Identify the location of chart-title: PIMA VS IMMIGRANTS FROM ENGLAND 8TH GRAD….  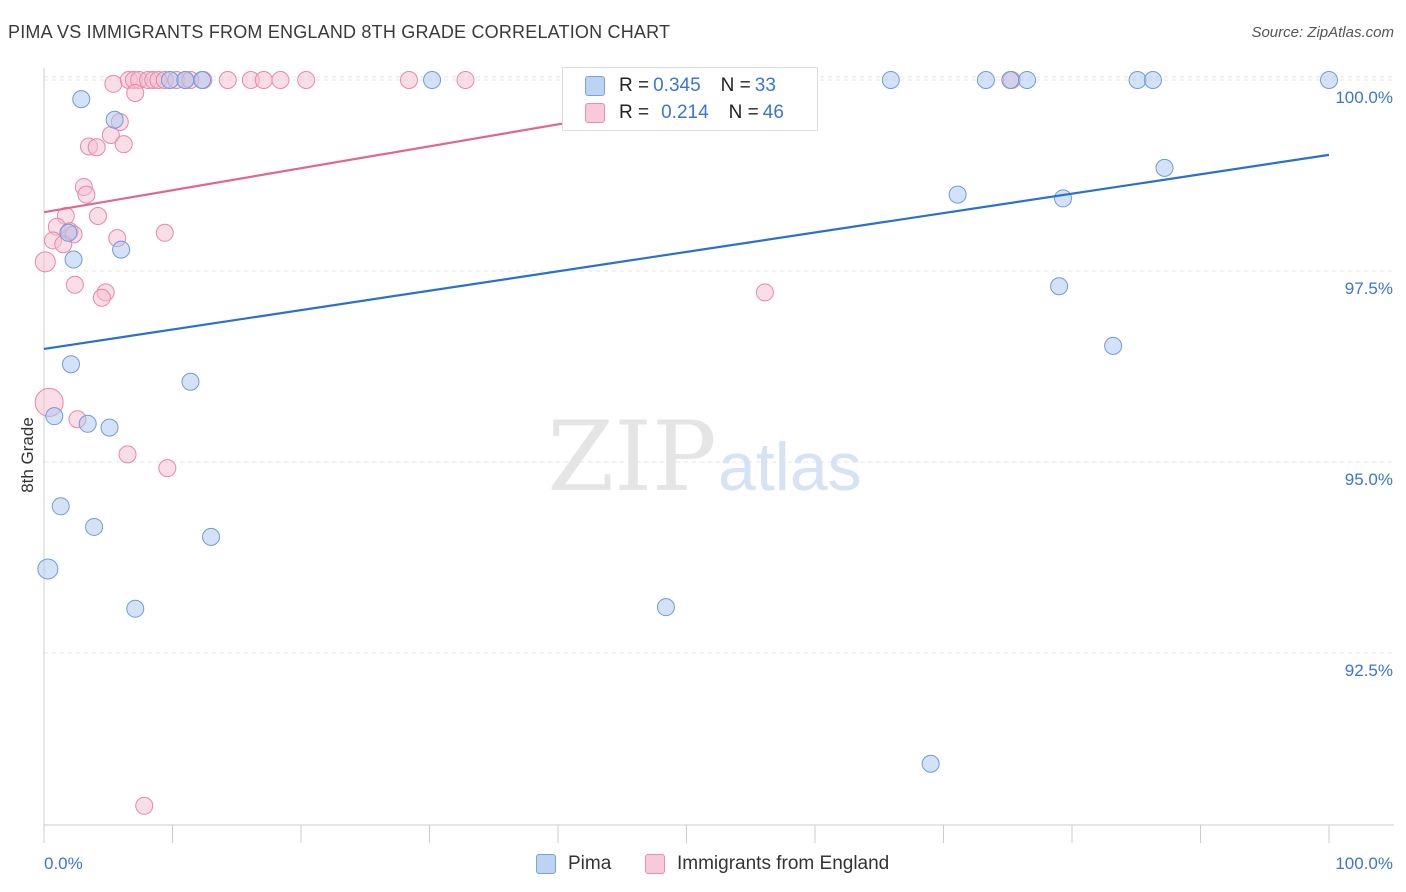
(339, 32).